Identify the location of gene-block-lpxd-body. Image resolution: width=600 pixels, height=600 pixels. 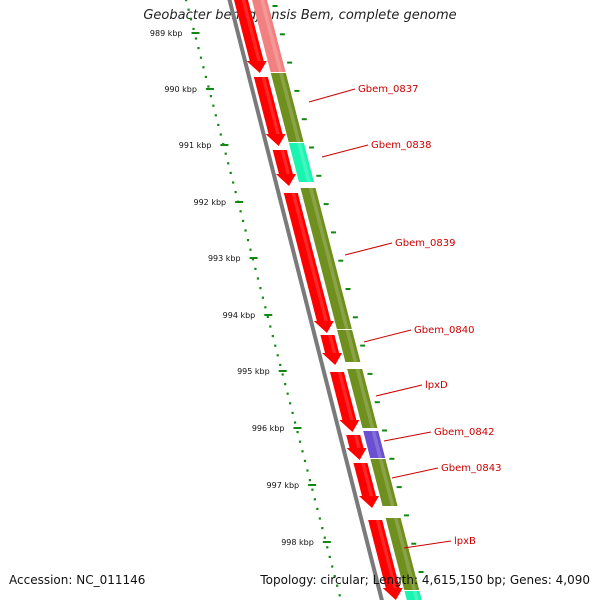
(362, 398).